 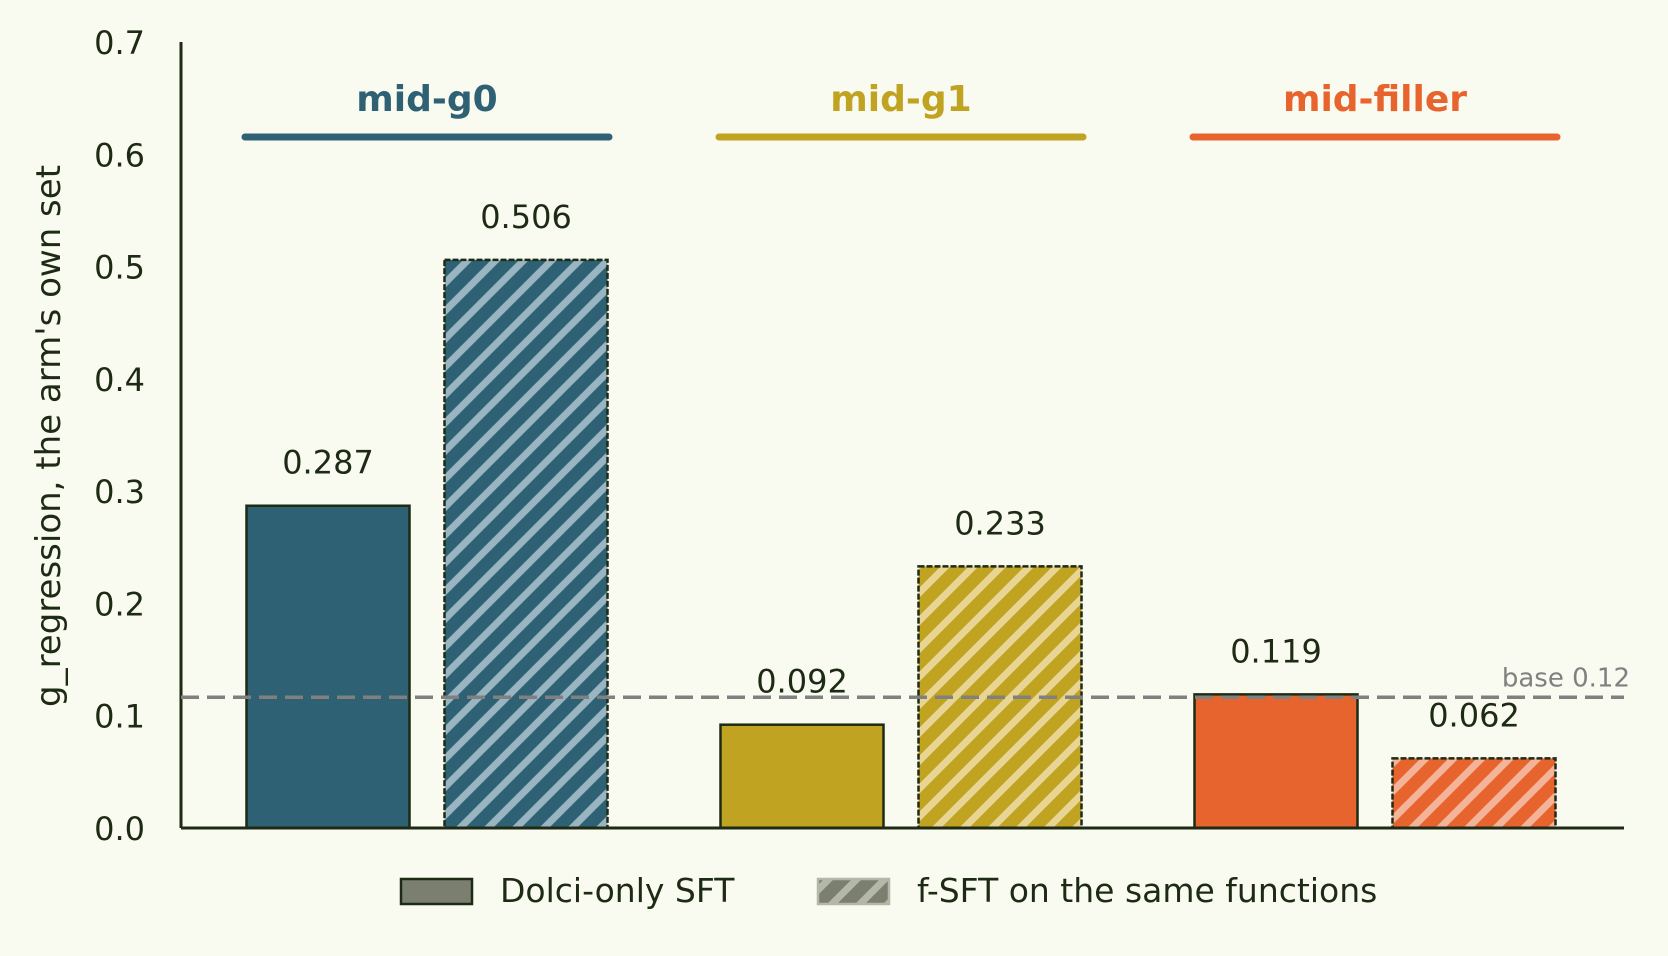 I want to click on bar-value-label: 0.287, so click(x=328, y=463).